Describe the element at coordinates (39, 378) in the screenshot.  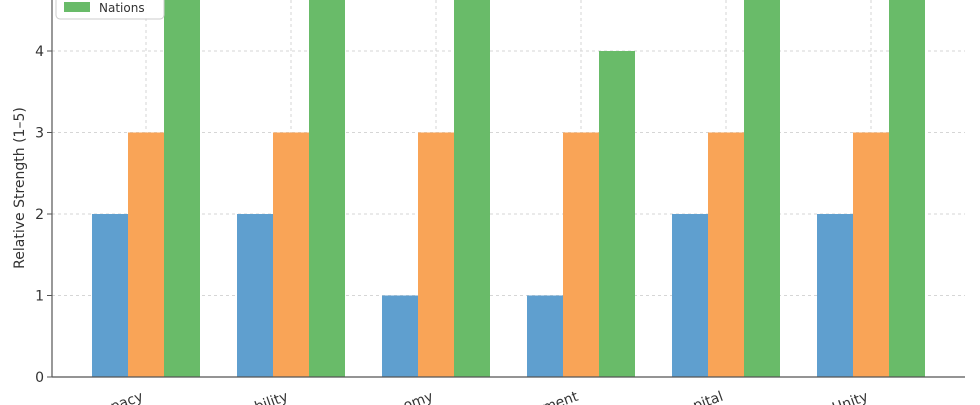
I see `y-tick-label: 0` at that location.